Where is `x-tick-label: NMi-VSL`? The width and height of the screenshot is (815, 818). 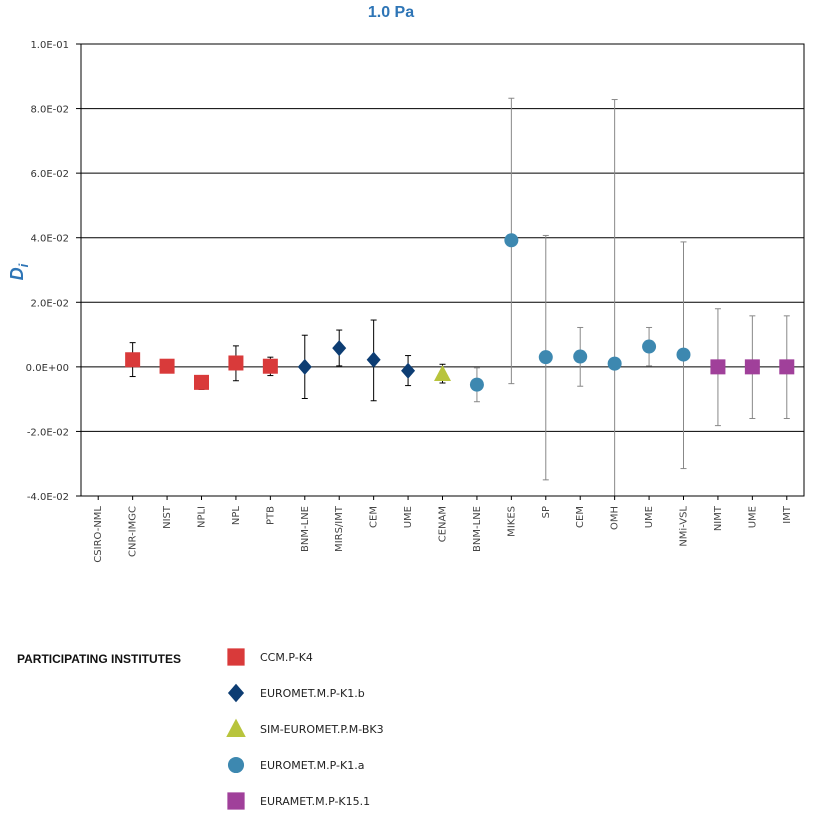 x-tick-label: NMi-VSL is located at coordinates (684, 526).